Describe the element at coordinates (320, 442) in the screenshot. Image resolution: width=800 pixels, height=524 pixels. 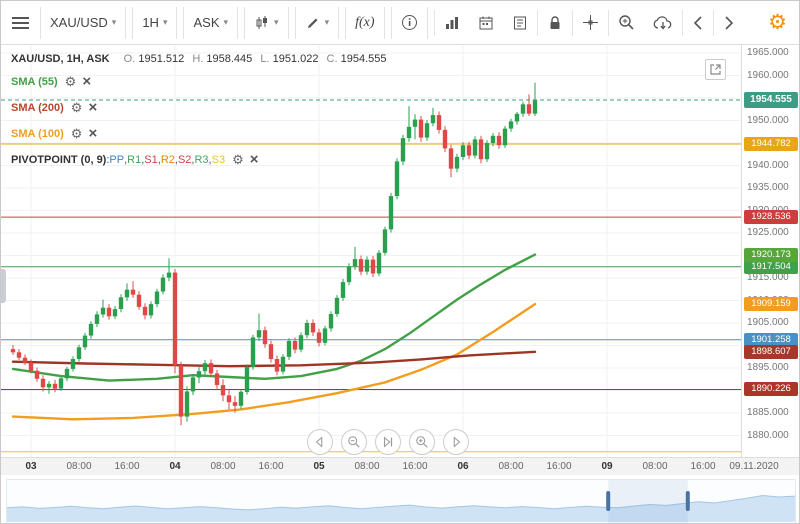
I see `pan-left-button` at that location.